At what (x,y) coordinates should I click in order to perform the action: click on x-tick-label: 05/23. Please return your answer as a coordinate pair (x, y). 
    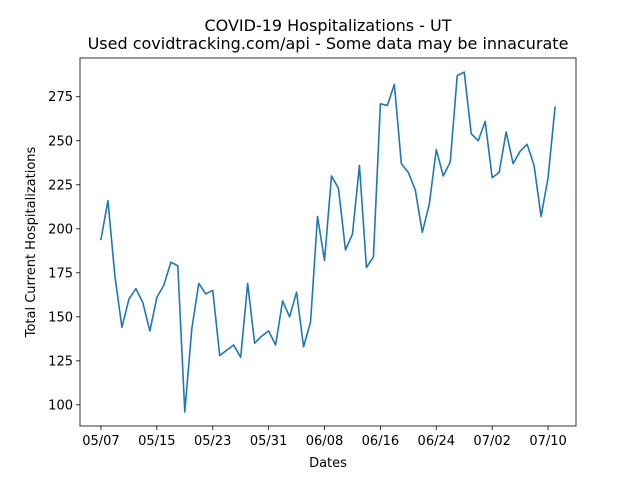
    Looking at the image, I should click on (212, 441).